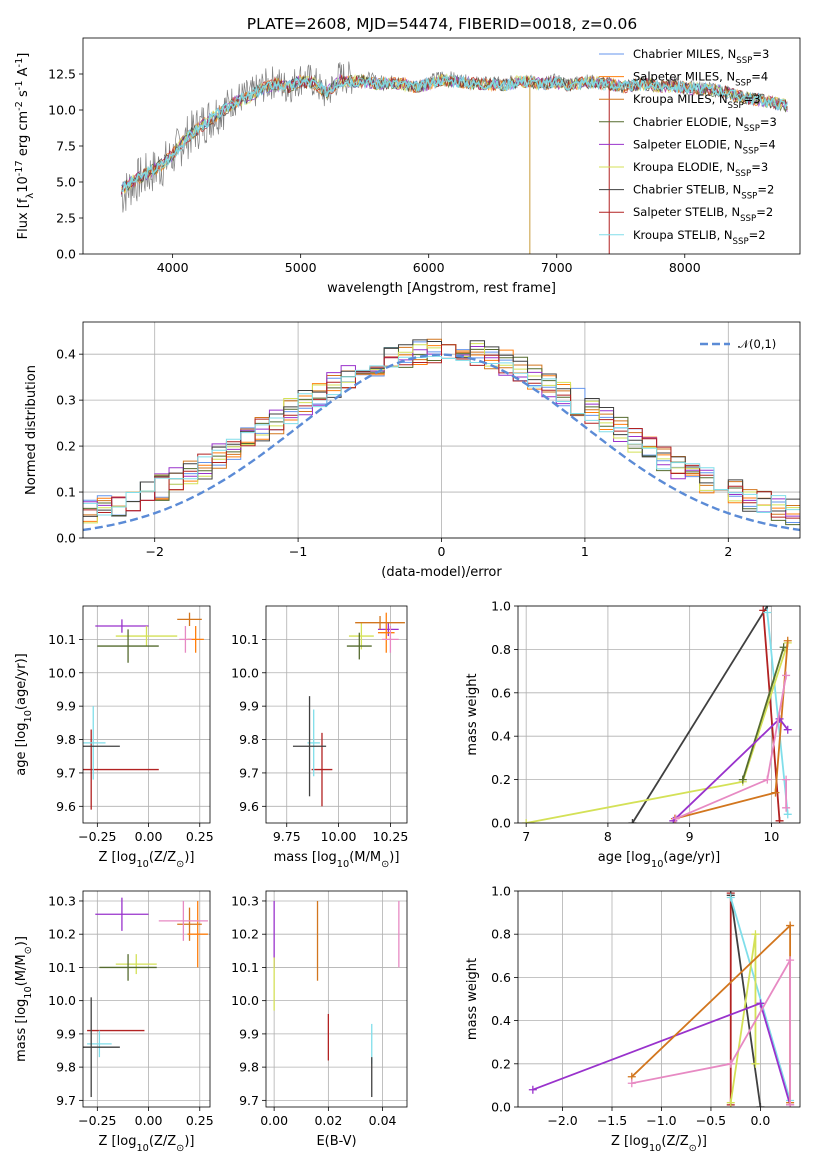  What do you see at coordinates (66, 492) in the screenshot?
I see `y-tick-label: 0.1` at bounding box center [66, 492].